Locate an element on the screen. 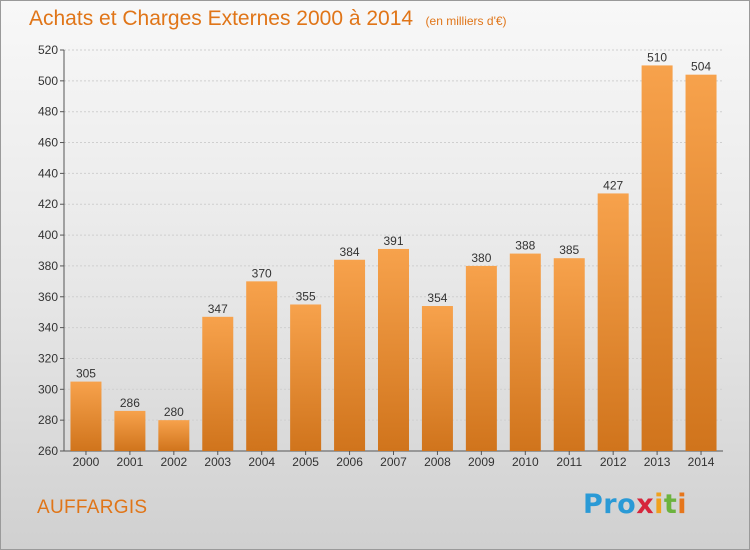 The width and height of the screenshot is (750, 550). y-tick-label: 460 is located at coordinates (48, 143).